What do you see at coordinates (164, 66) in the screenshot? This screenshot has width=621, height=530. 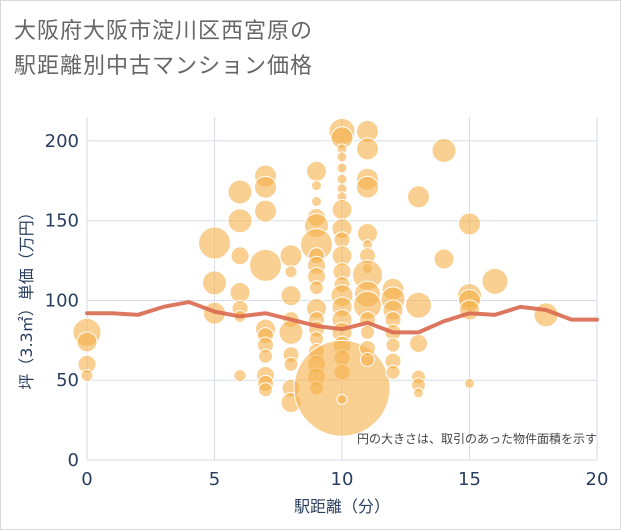 I see `title-line-2: 駅距離別中古マンション価格` at bounding box center [164, 66].